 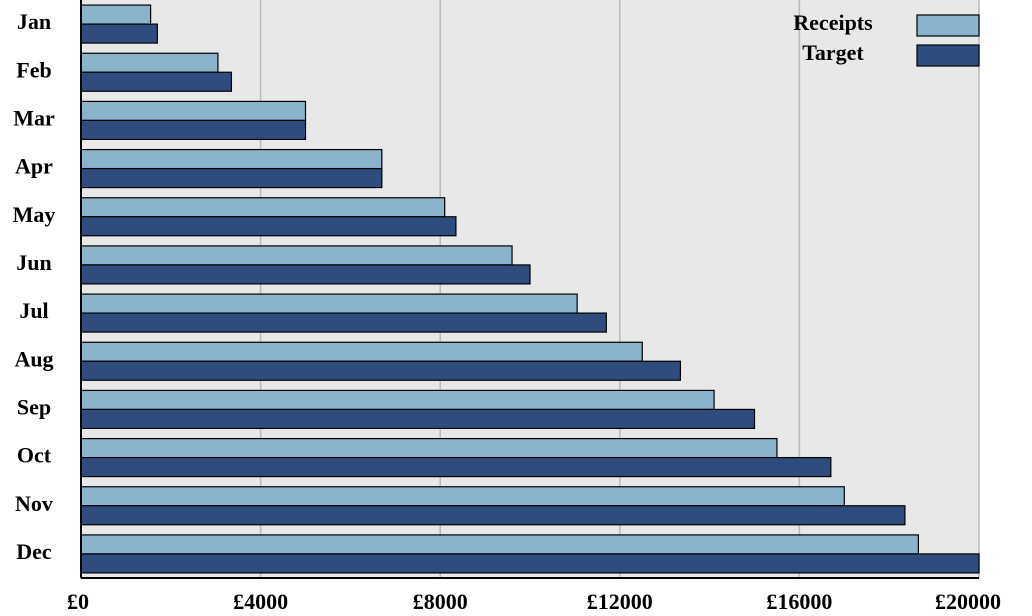 I want to click on x-tick-label: £12000, so click(x=620, y=601).